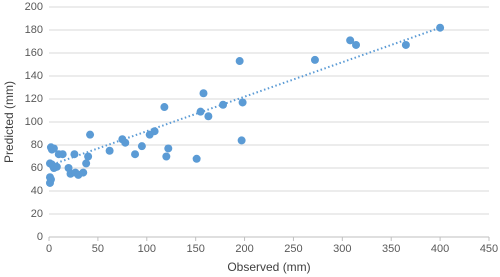 Image resolution: width=500 pixels, height=277 pixels. Describe the element at coordinates (37, 145) in the screenshot. I see `y-tick-label: 80` at that location.